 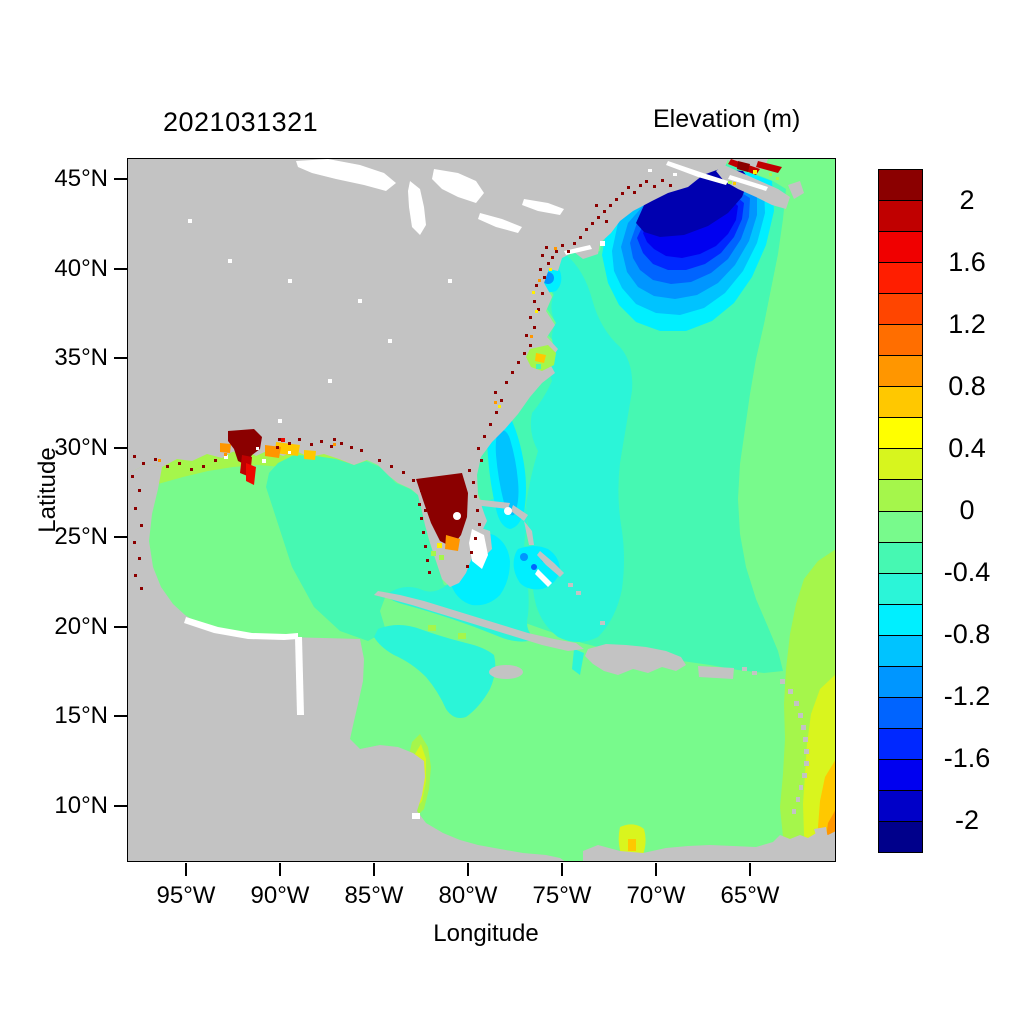 What do you see at coordinates (81, 716) in the screenshot?
I see `y-tick-label: 15°N` at bounding box center [81, 716].